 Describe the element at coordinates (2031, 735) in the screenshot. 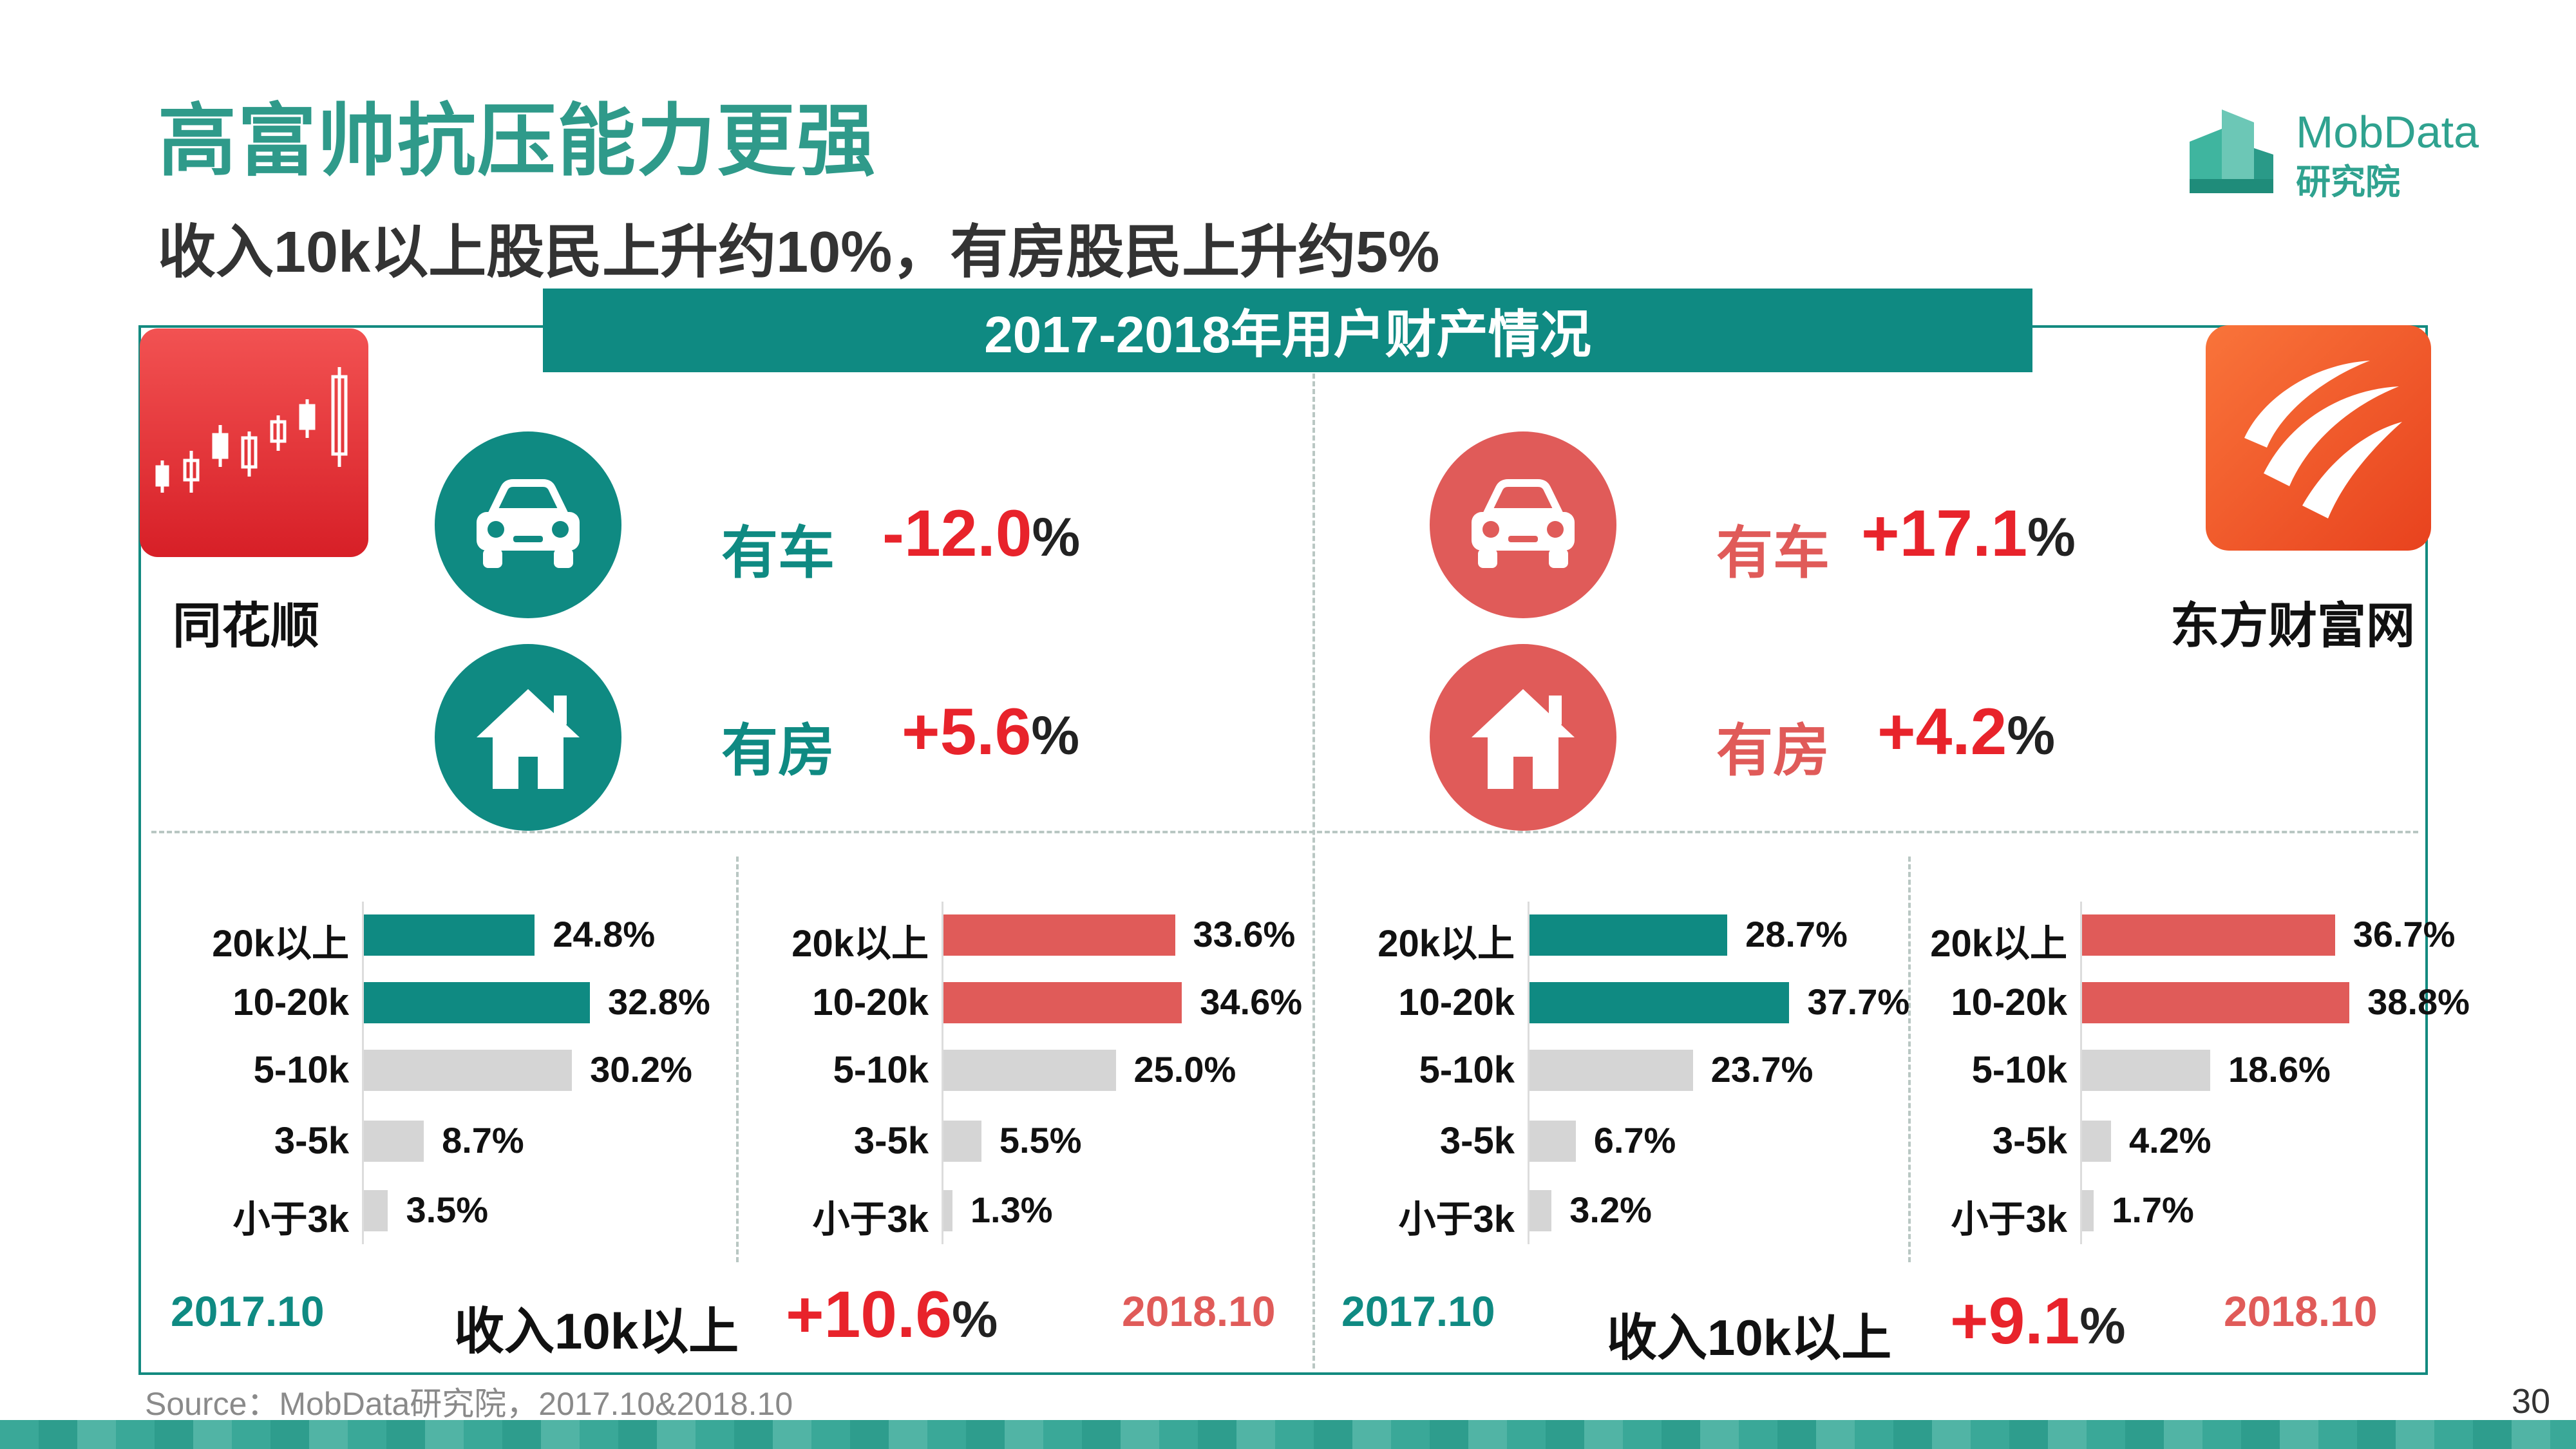

I see `right-house-pct: %` at that location.